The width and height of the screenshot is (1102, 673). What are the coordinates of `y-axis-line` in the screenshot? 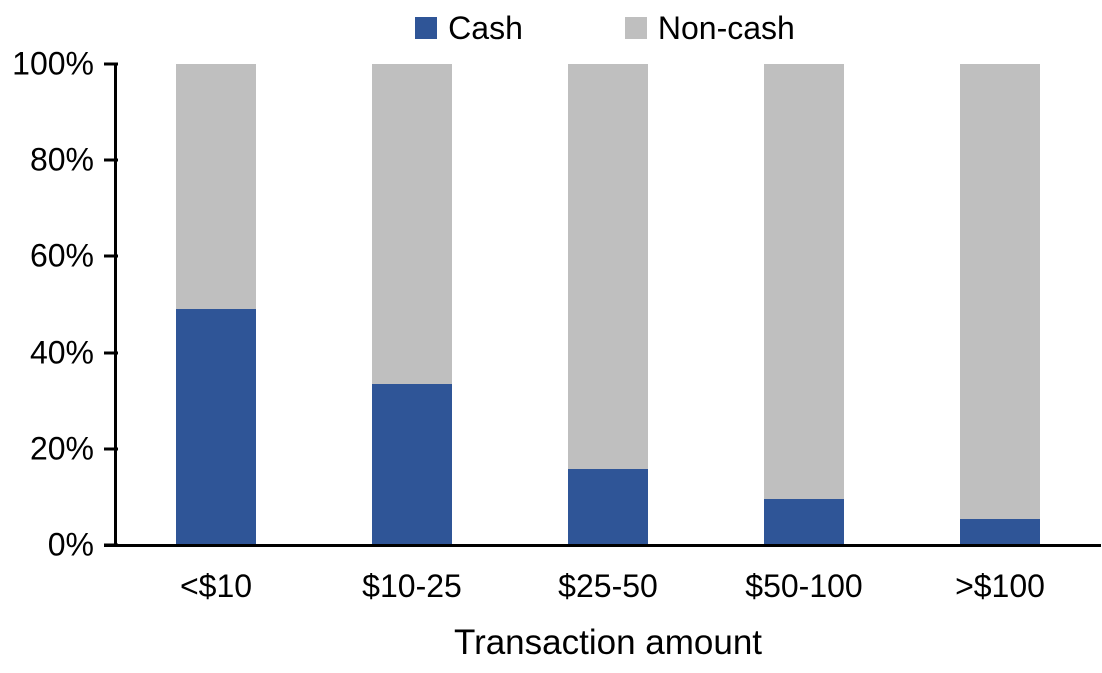 It's located at (115, 305).